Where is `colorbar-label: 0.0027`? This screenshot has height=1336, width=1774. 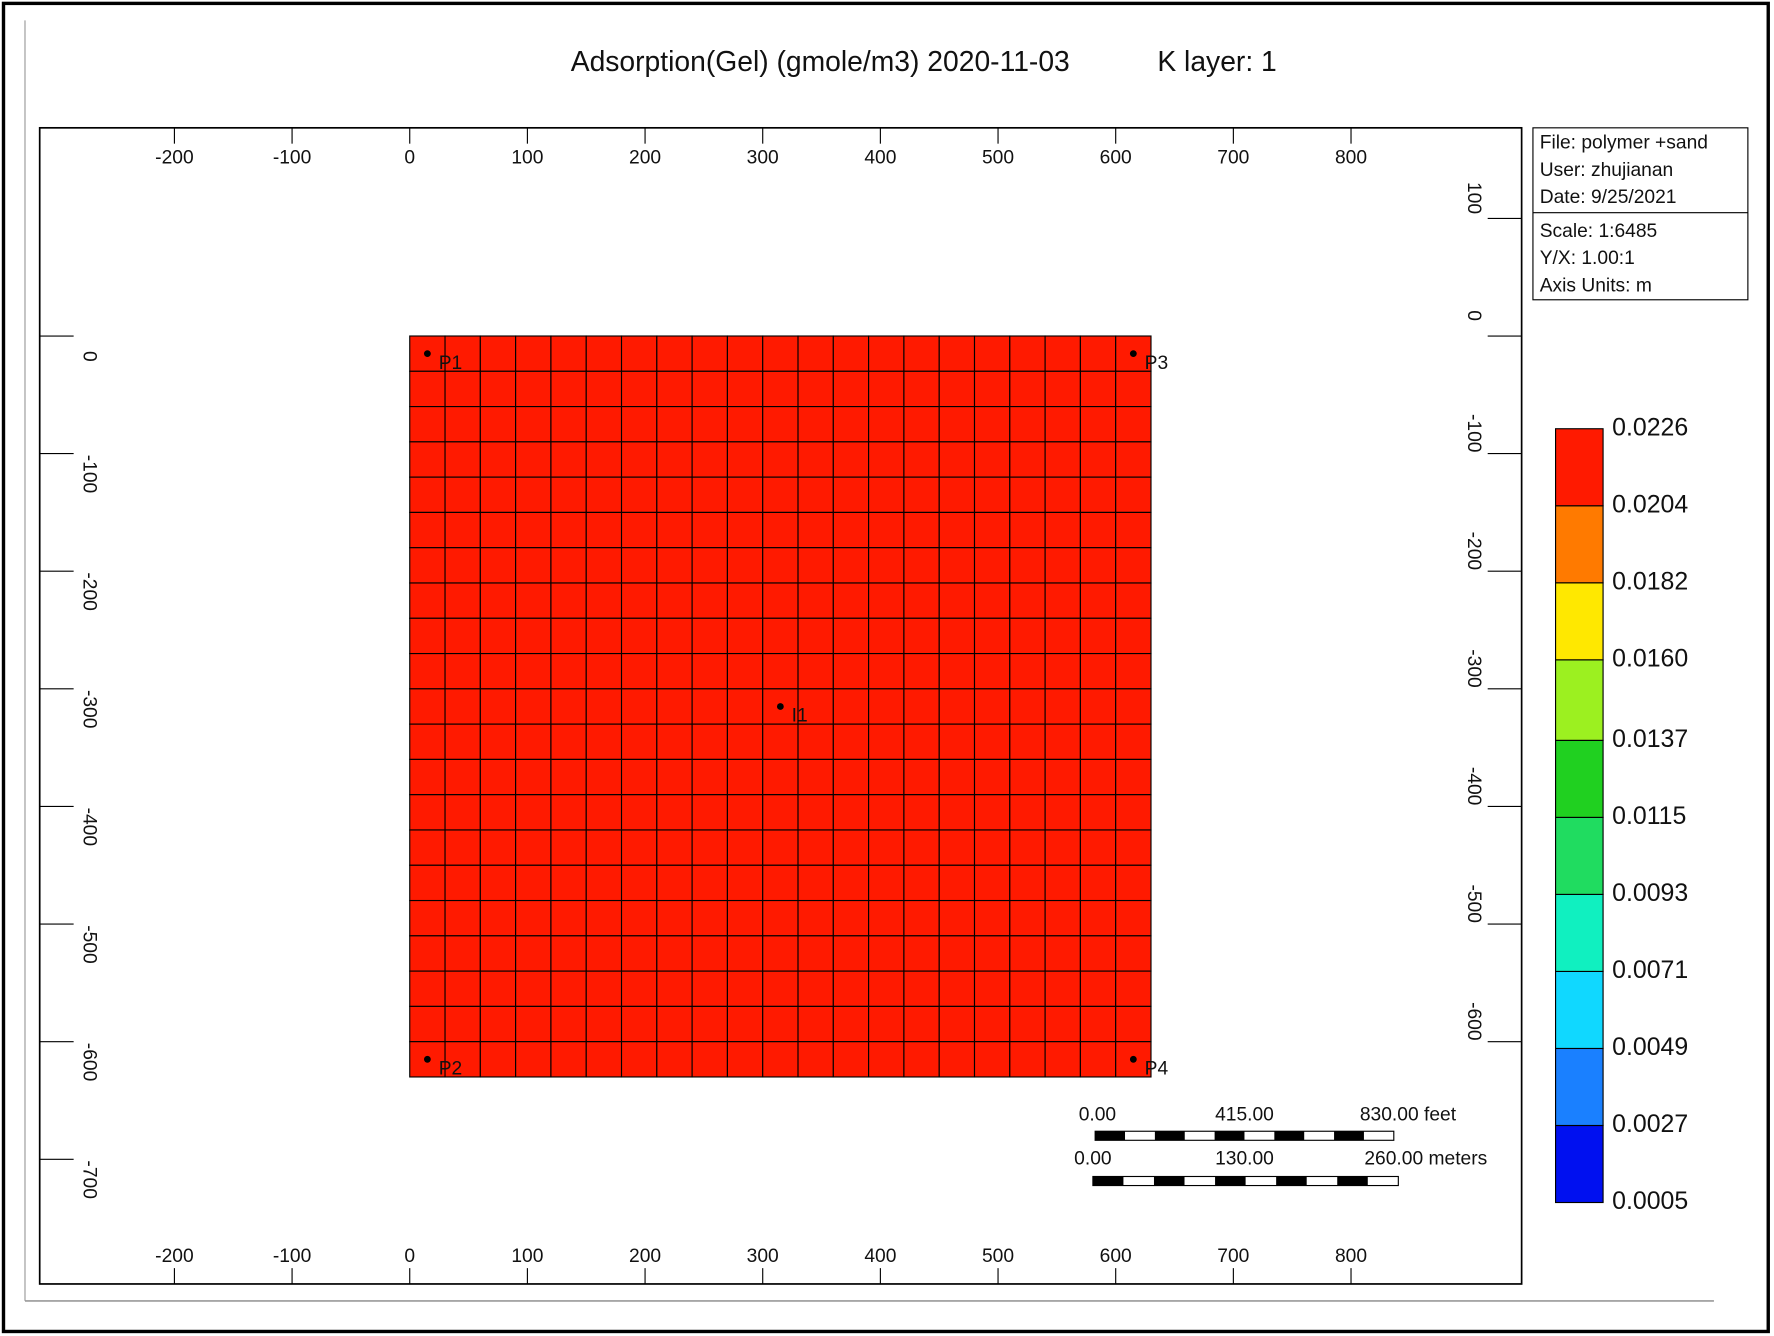
colorbar-label: 0.0027 is located at coordinates (1650, 1124).